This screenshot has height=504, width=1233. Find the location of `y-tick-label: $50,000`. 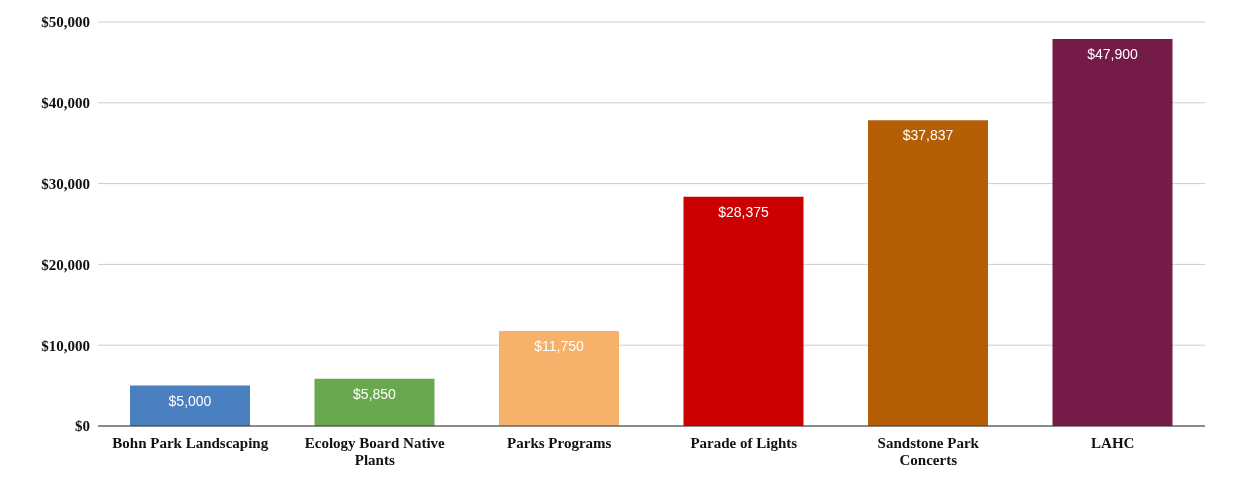

y-tick-label: $50,000 is located at coordinates (65, 22).